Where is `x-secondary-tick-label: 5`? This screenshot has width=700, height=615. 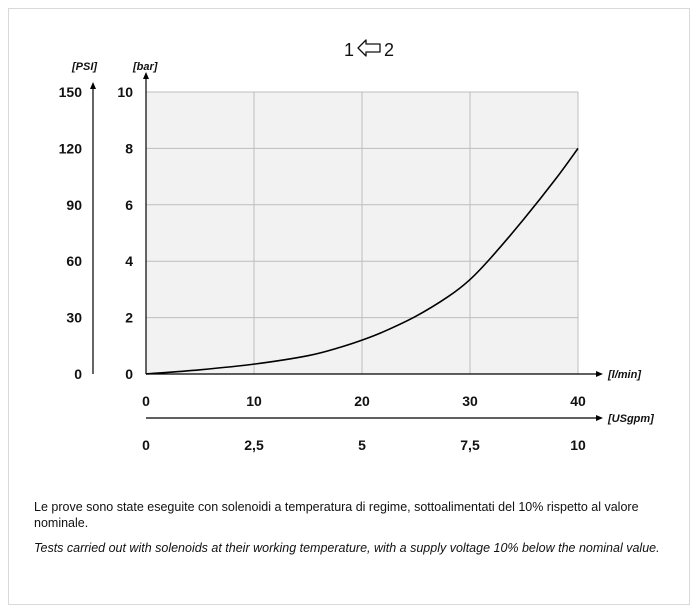 x-secondary-tick-label: 5 is located at coordinates (362, 445).